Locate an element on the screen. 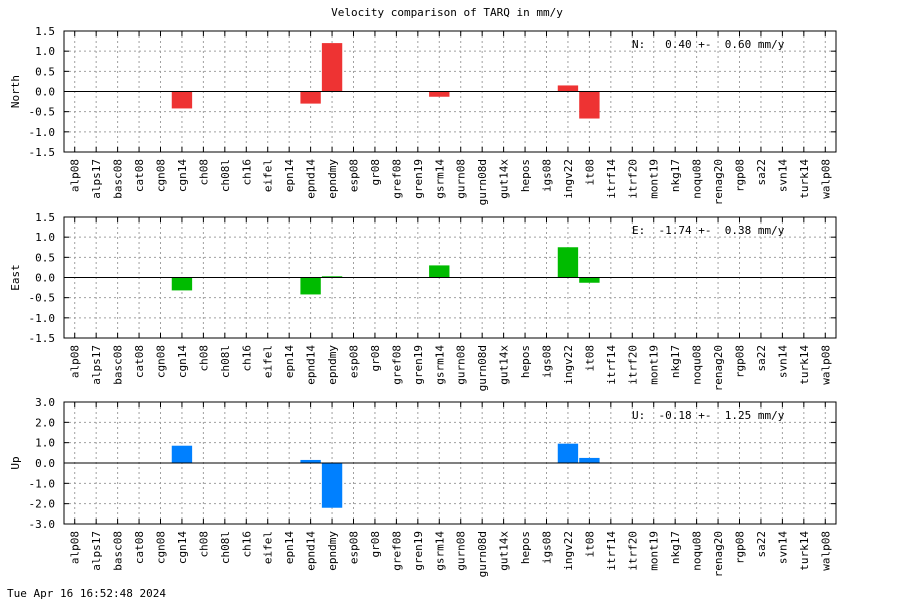  north-annotation: N: 0.40 +- 0.60 mm/y is located at coordinates (708, 44).